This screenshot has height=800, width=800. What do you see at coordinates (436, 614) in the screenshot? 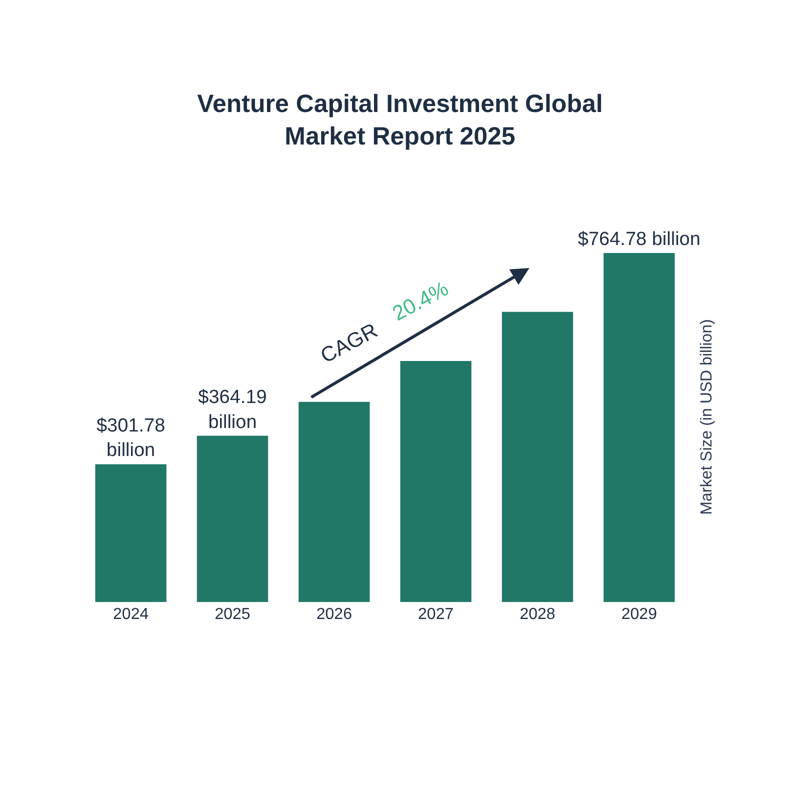
I see `x-tick-label: 2027` at bounding box center [436, 614].